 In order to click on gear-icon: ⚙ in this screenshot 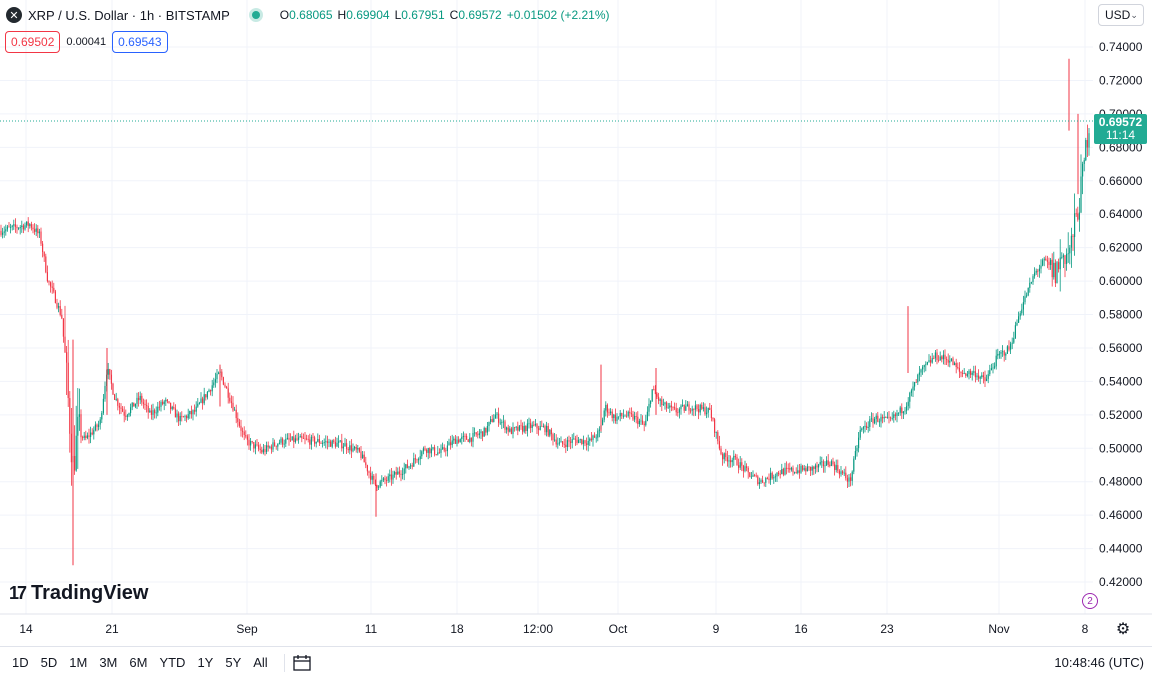, I will do `click(1123, 629)`.